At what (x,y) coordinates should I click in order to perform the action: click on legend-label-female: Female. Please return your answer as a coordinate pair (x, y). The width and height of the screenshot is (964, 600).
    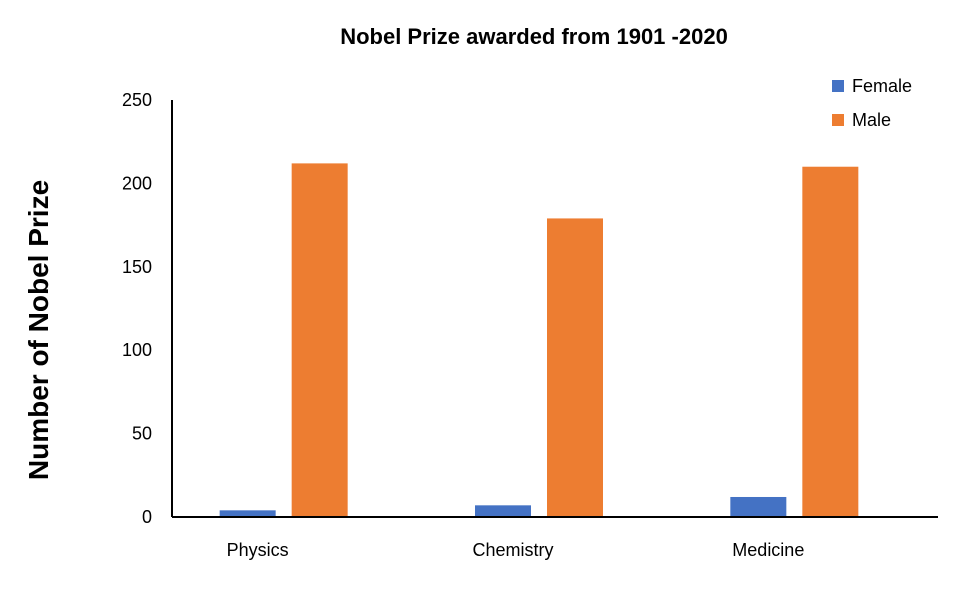
    Looking at the image, I should click on (882, 86).